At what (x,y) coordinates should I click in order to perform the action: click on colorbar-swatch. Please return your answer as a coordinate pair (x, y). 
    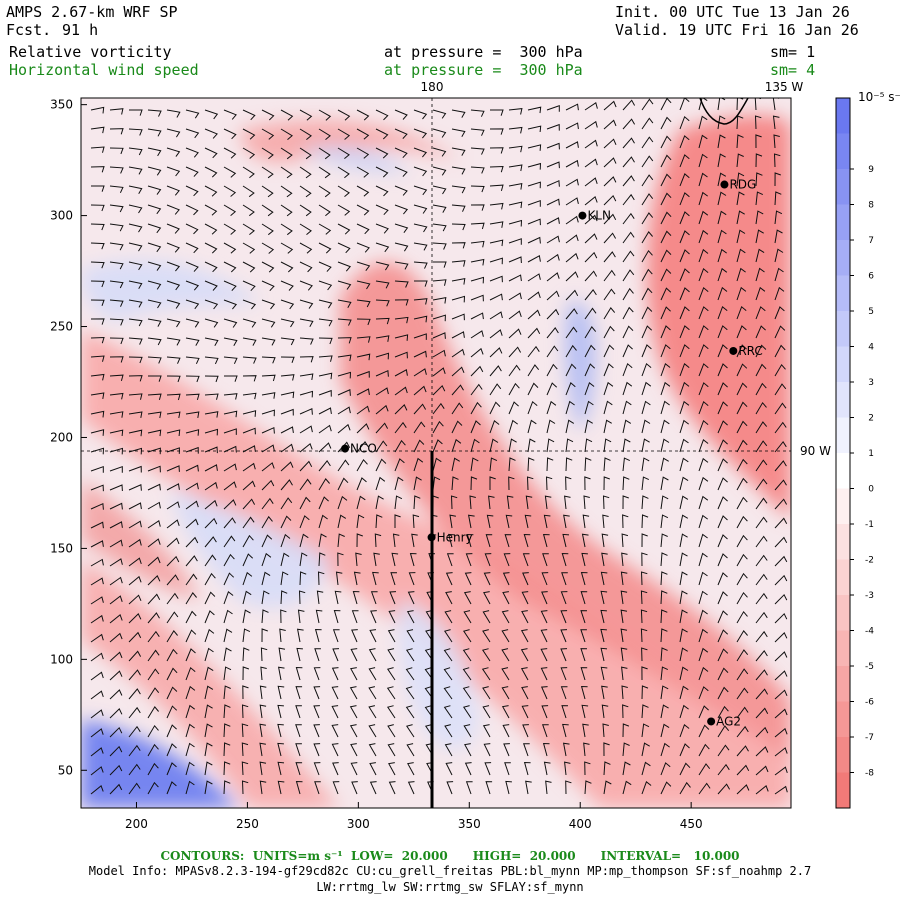
    Looking at the image, I should click on (843, 542).